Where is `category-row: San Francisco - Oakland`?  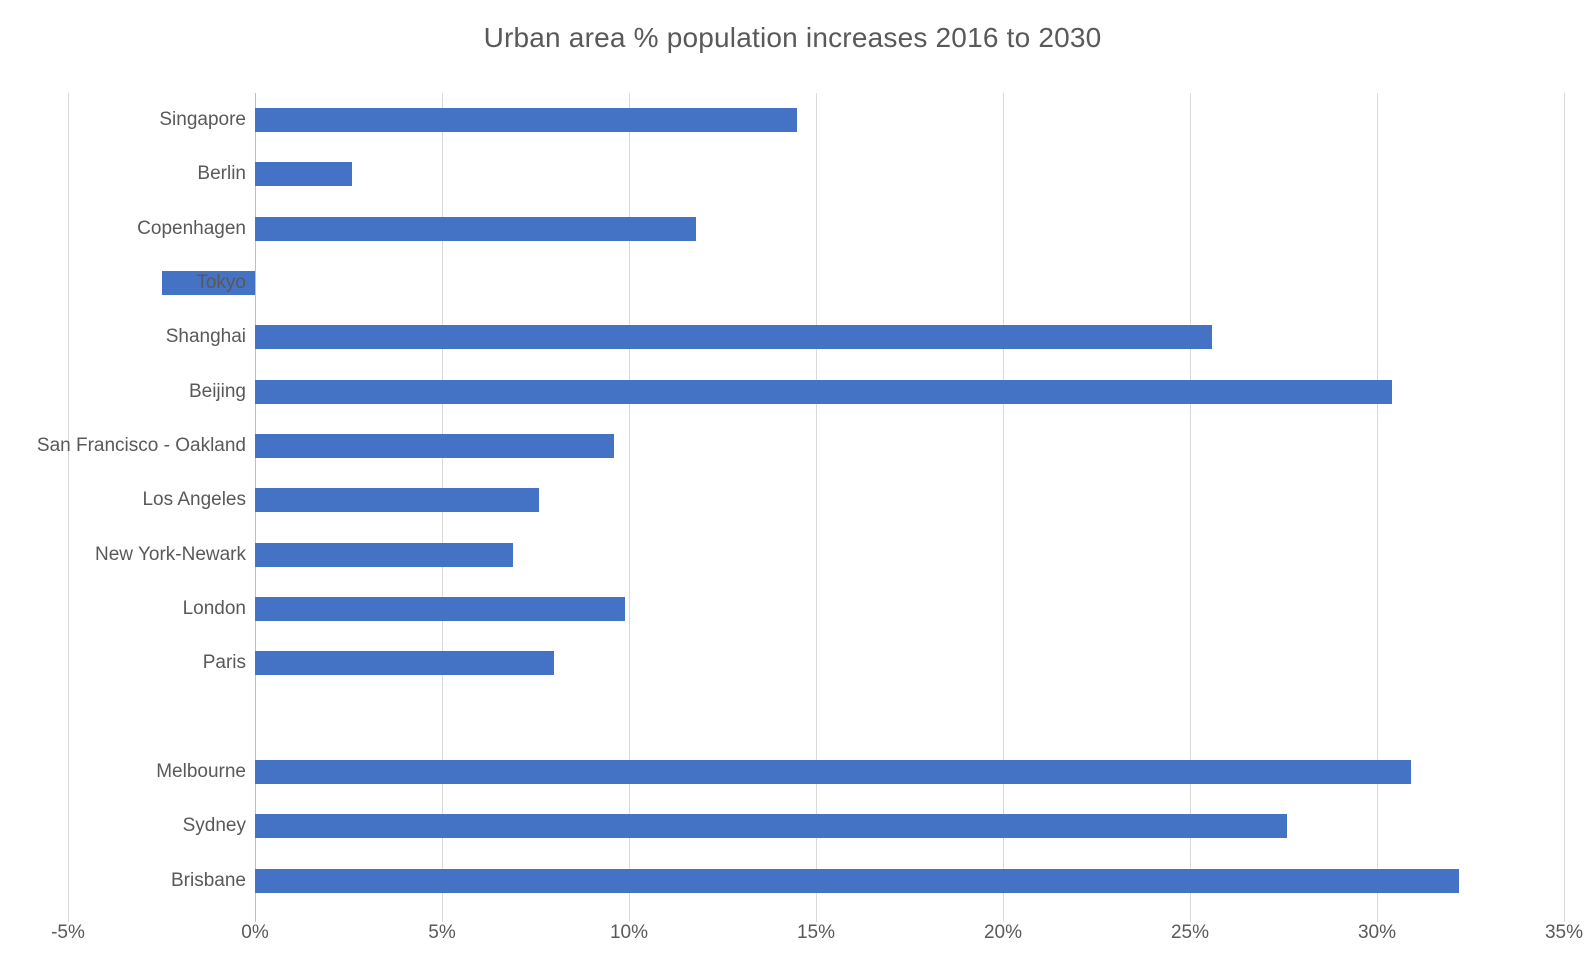 category-row: San Francisco - Oakland is located at coordinates (800, 446).